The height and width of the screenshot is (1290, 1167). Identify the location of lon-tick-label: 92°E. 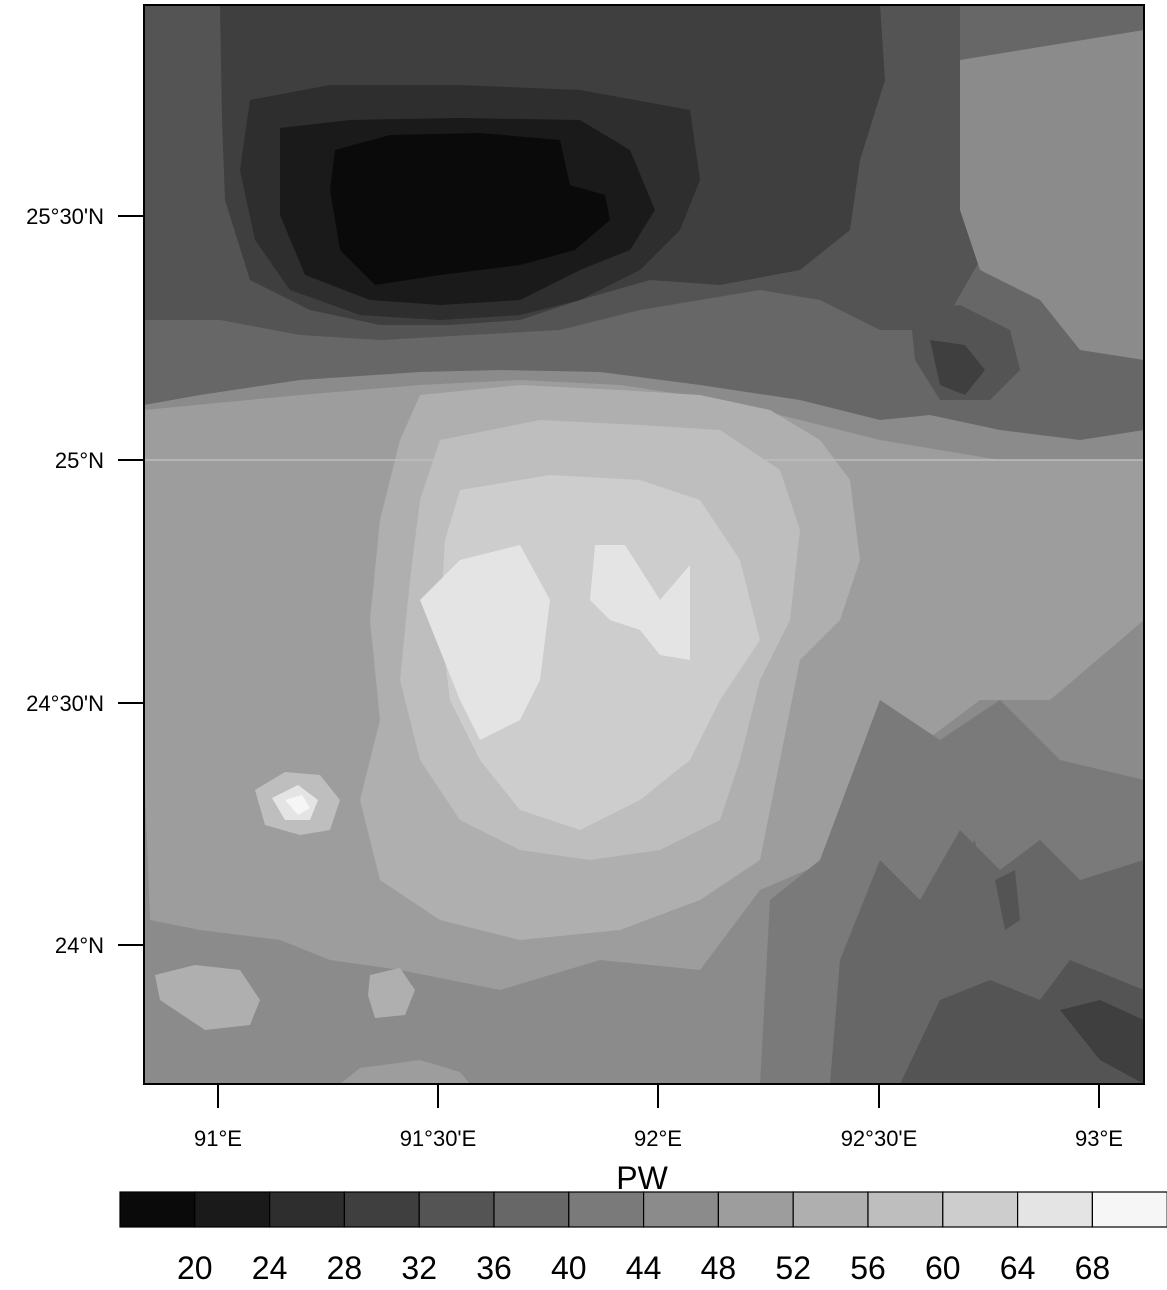
(658, 1138).